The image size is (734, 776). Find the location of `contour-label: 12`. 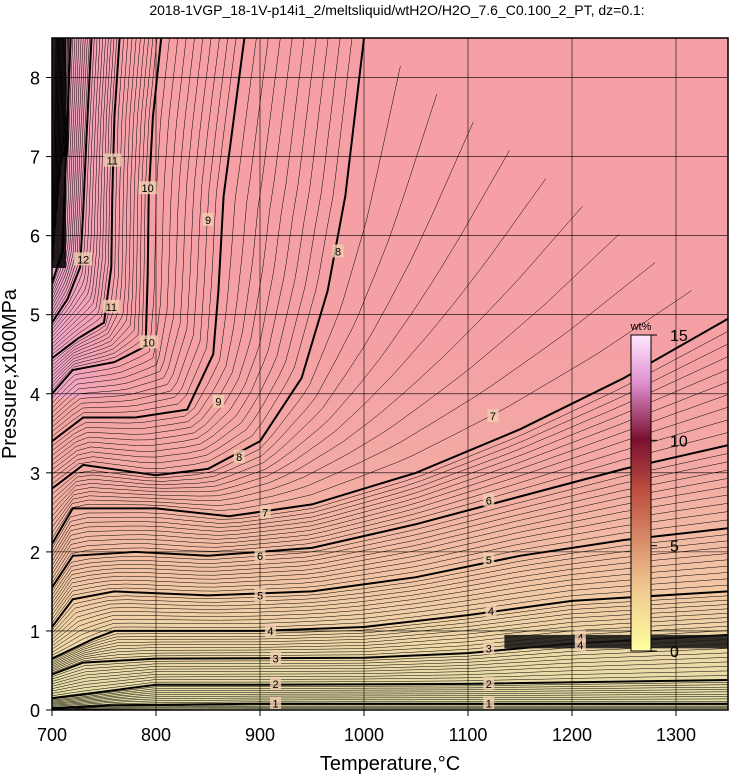

contour-label: 12 is located at coordinates (83, 259).